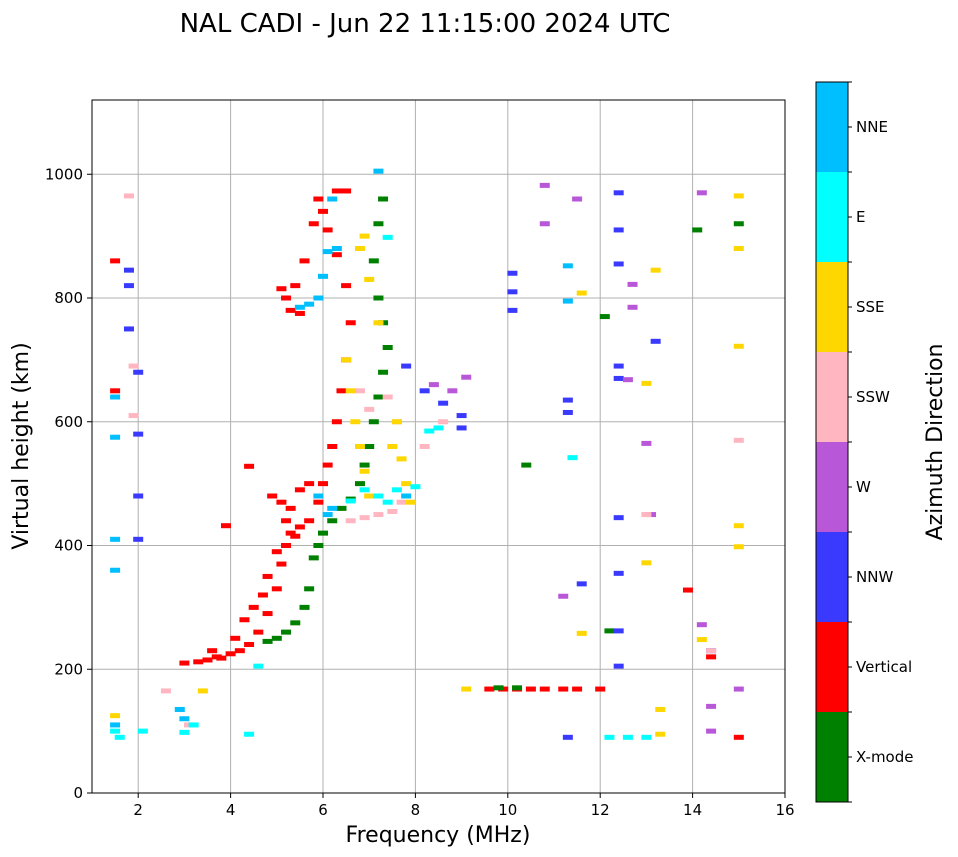  I want to click on y-axis-label: Virtual height (km), so click(21, 445).